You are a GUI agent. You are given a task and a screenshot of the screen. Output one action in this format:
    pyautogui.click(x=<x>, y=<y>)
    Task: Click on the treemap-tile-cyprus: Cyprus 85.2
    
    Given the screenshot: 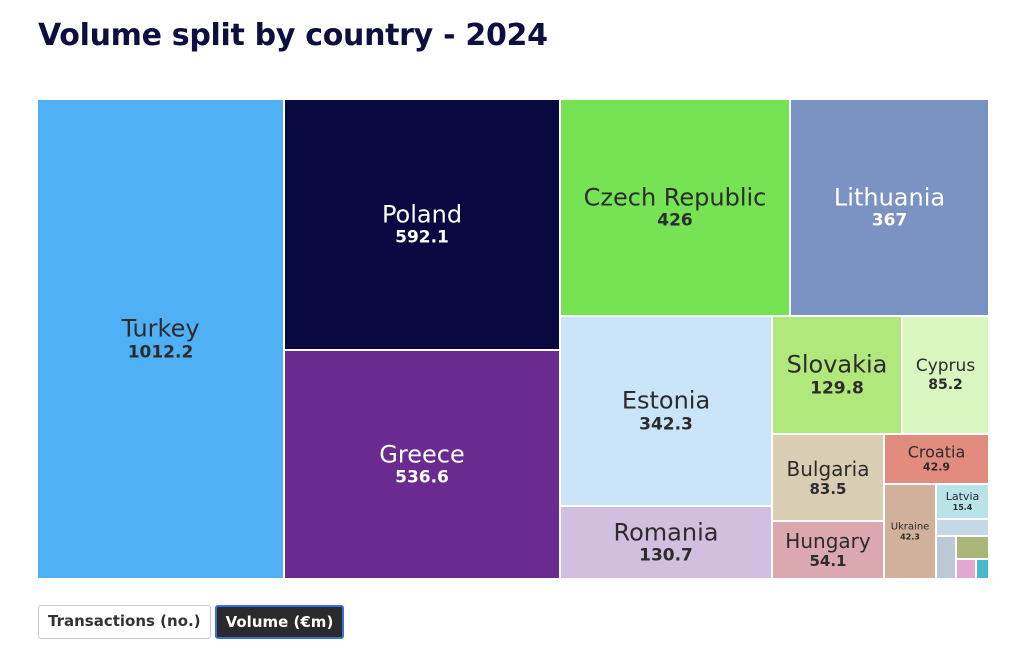 What is the action you would take?
    pyautogui.click(x=945, y=375)
    